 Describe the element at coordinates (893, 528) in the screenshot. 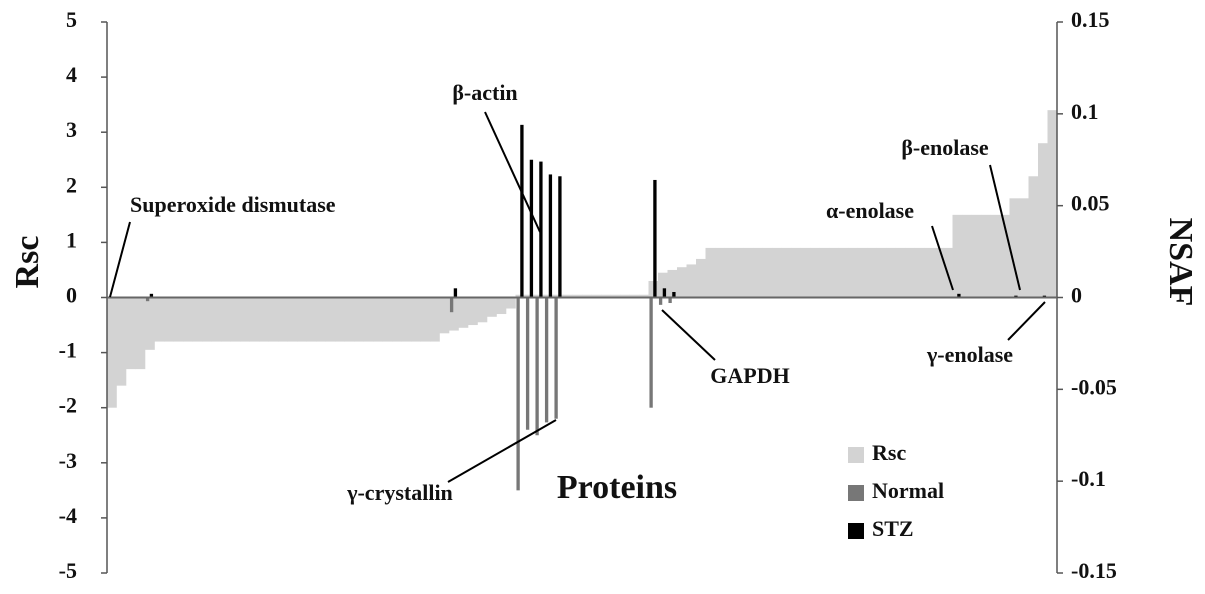

I see `legend-label: STZ` at that location.